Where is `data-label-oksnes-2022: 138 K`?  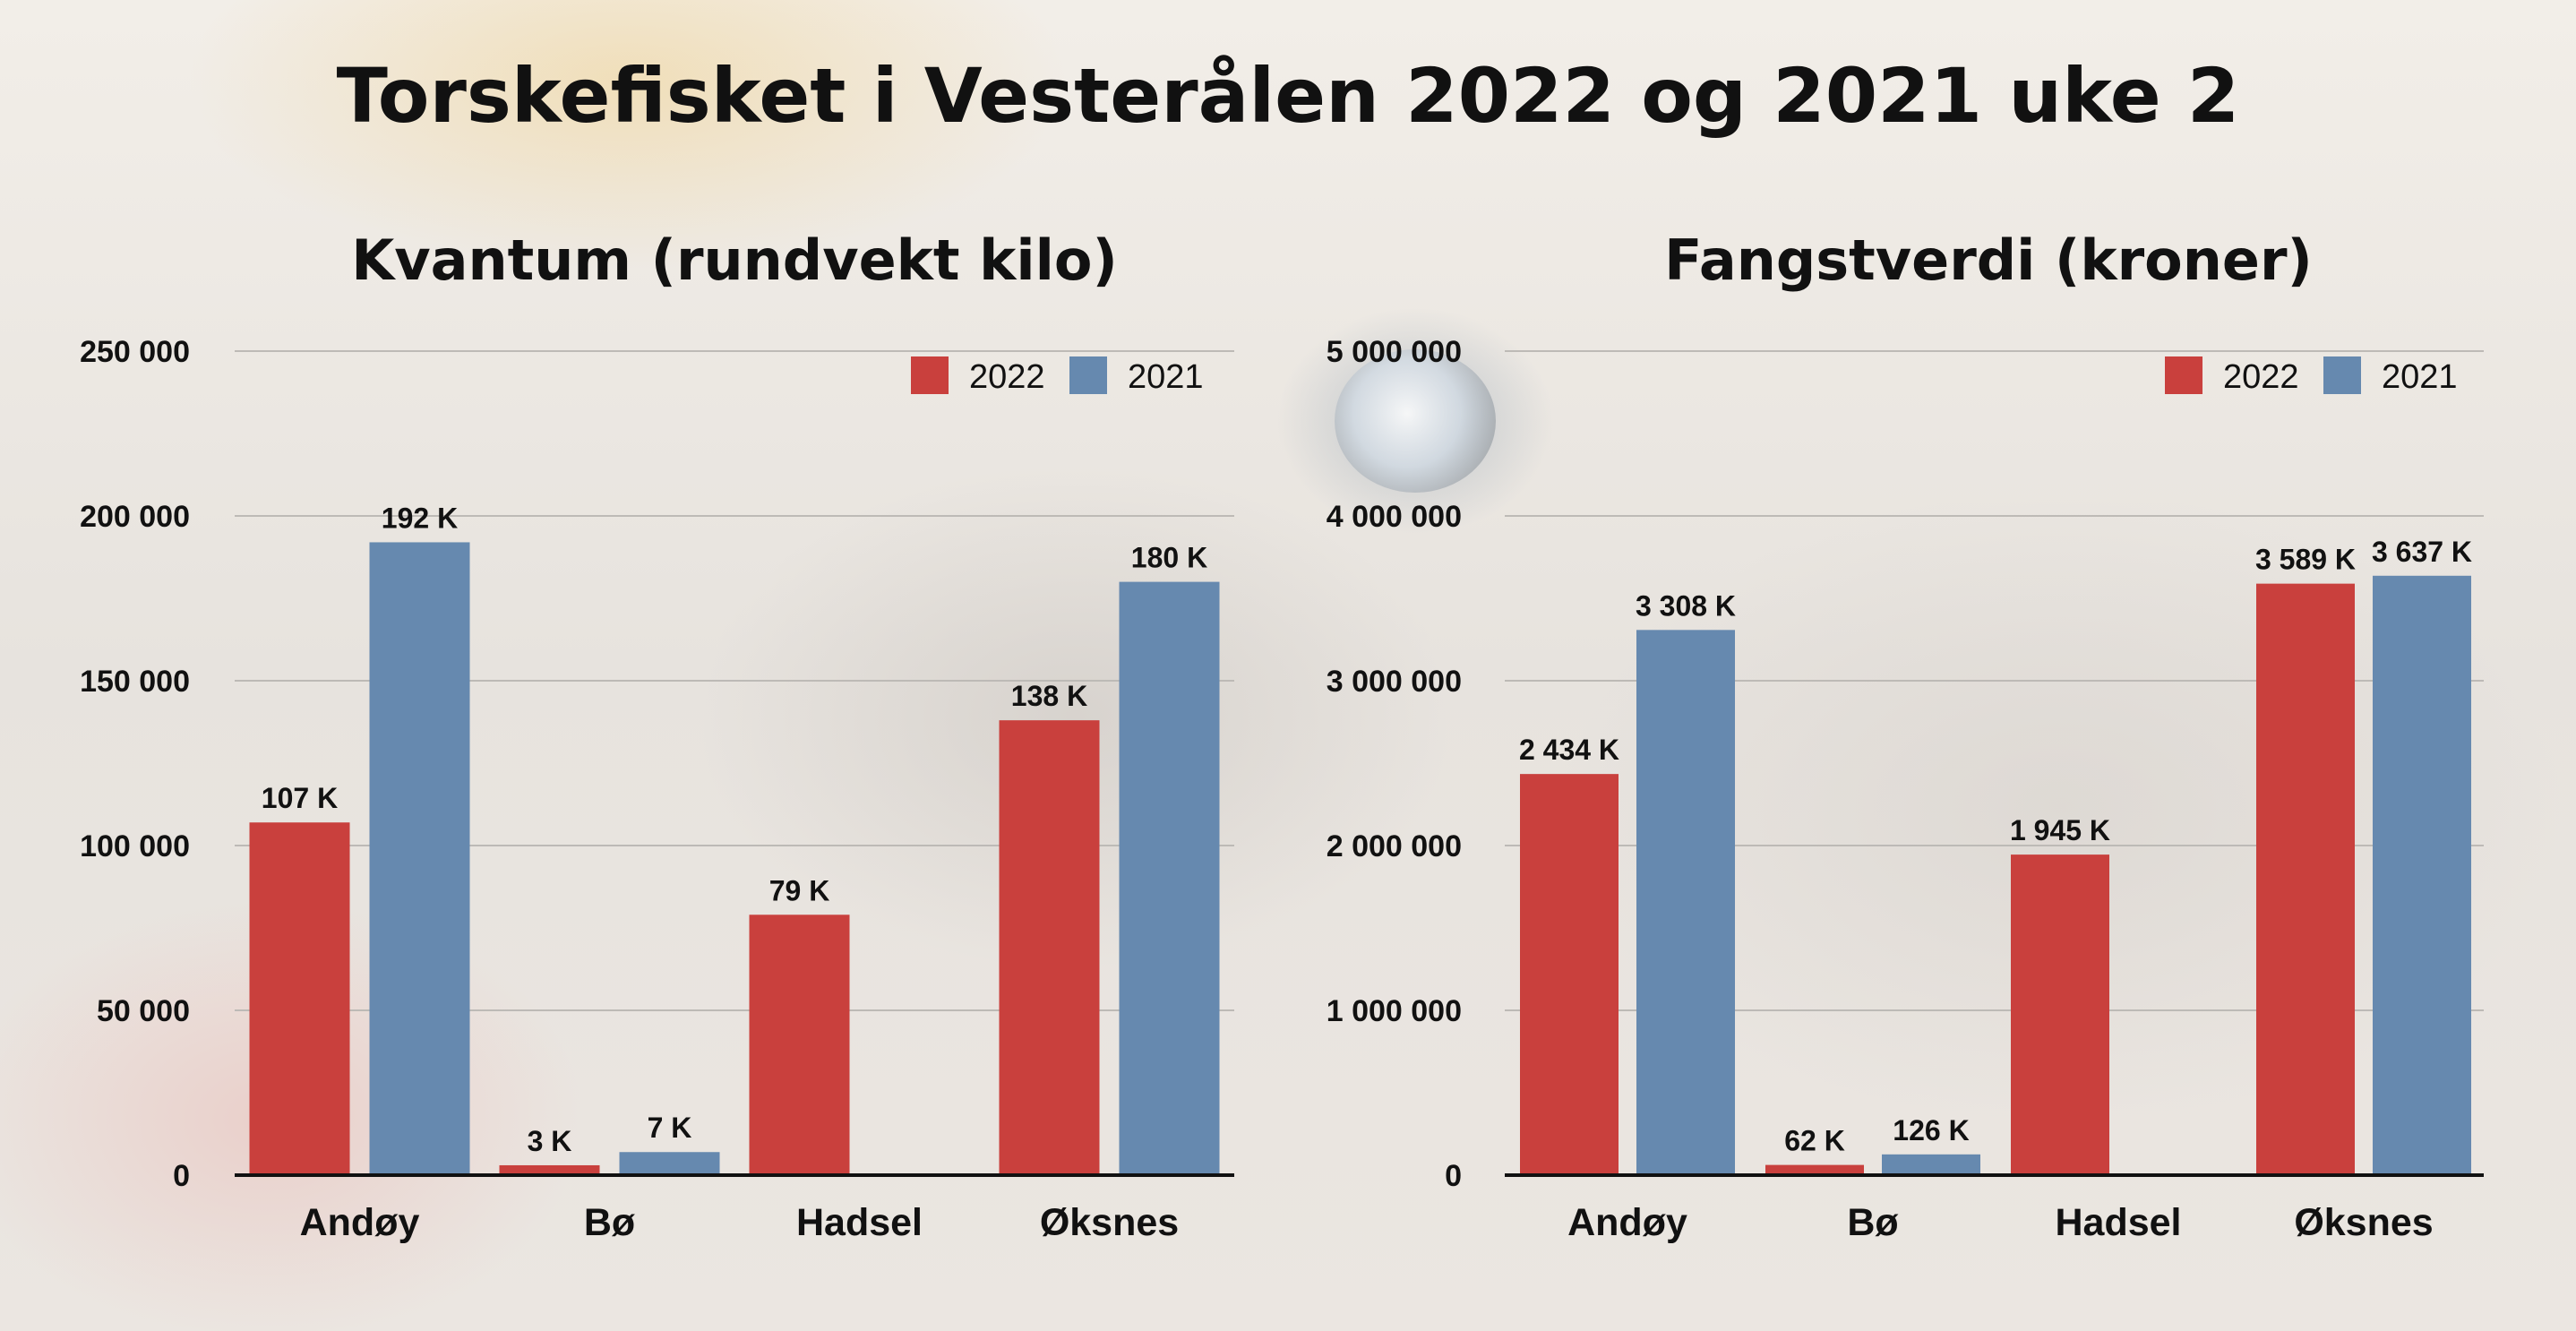 data-label-oksnes-2022: 138 K is located at coordinates (1049, 696).